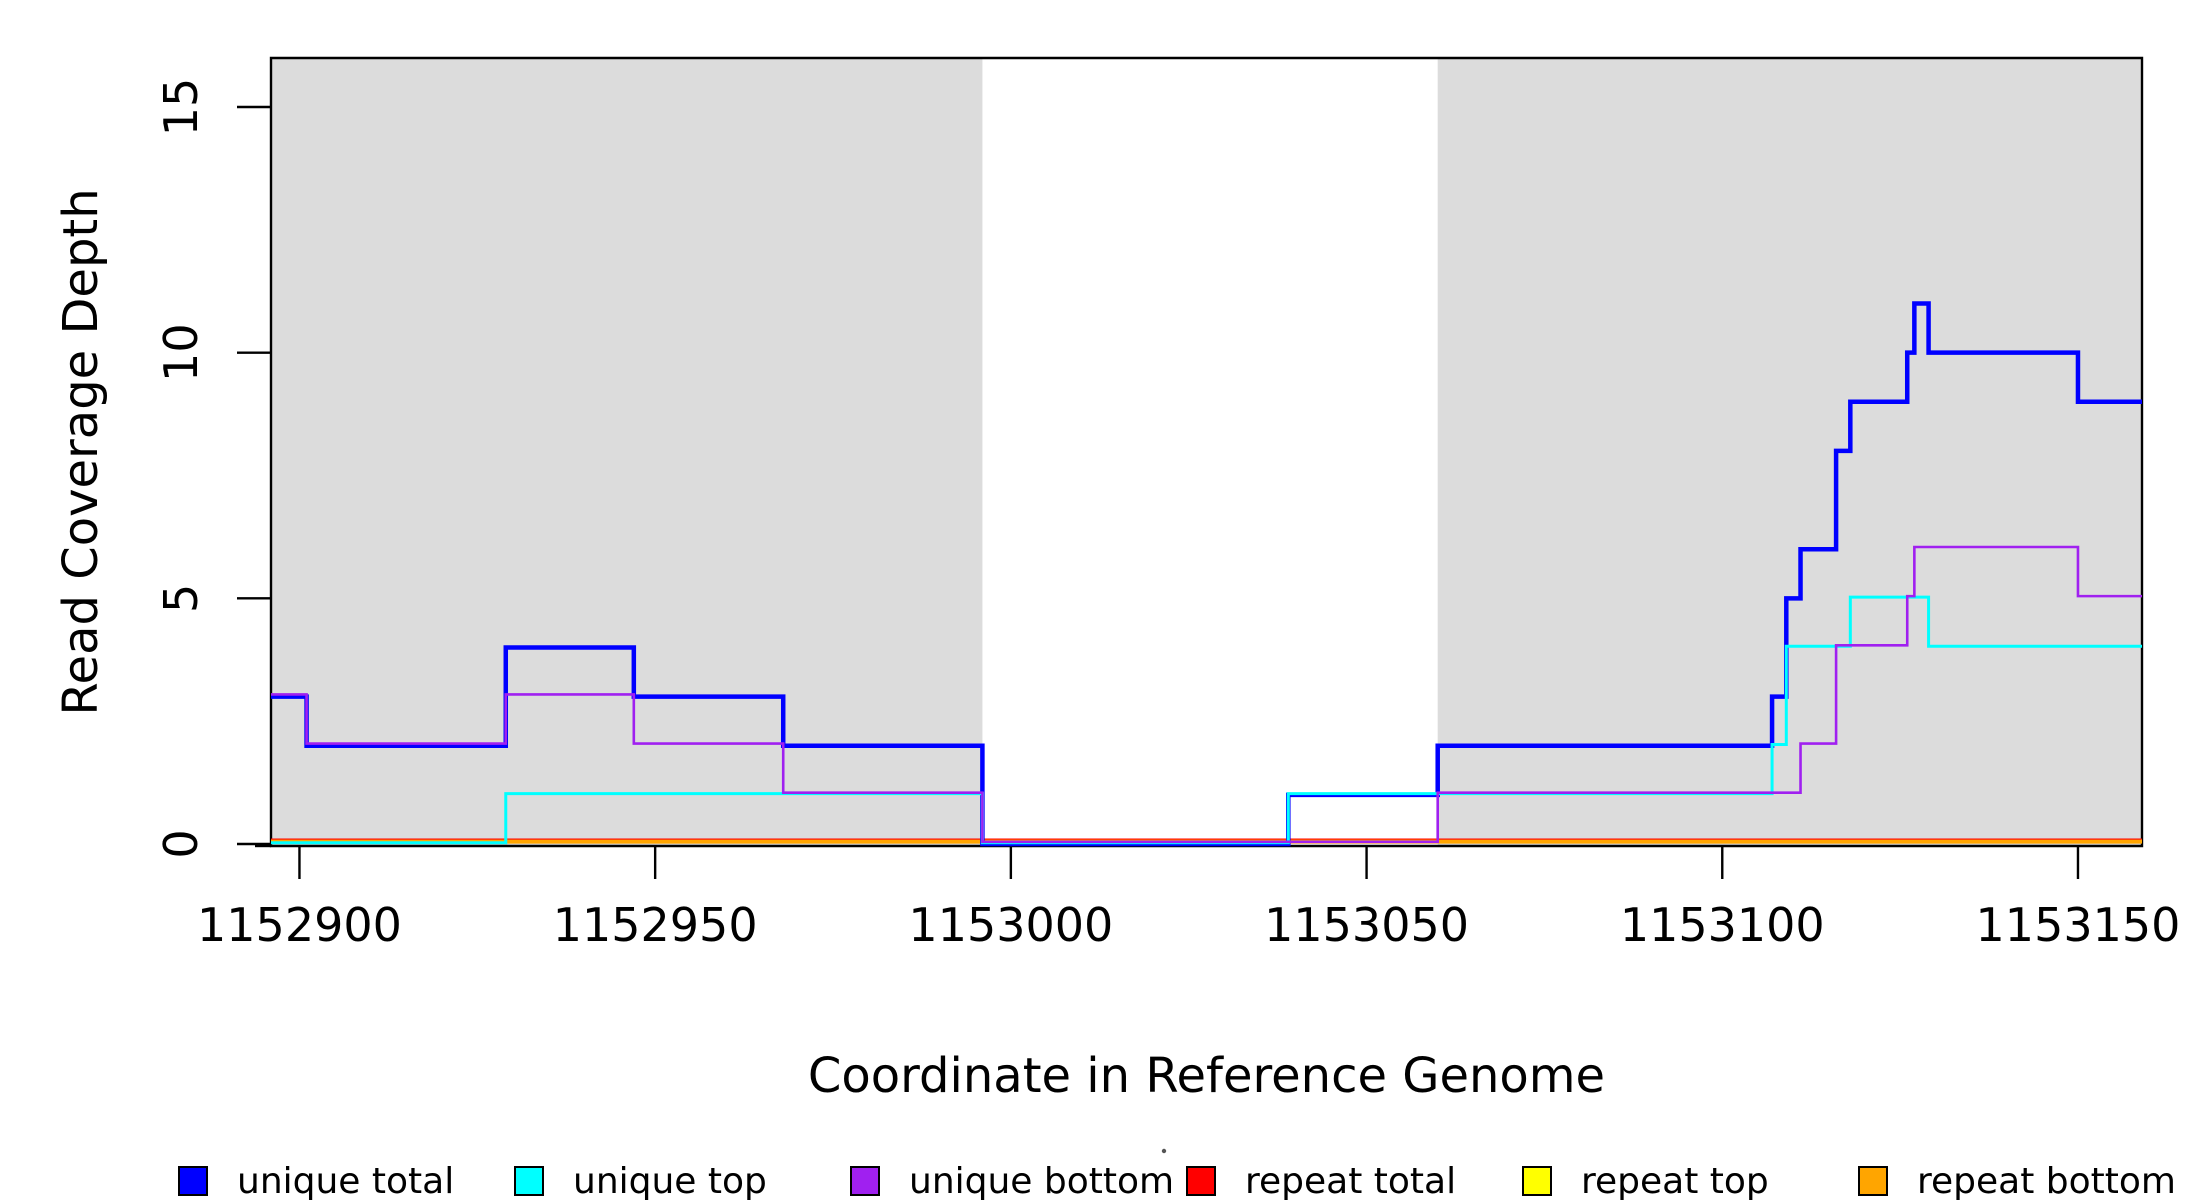 The image size is (2200, 1200). I want to click on legend-item-unique-total: unique total, so click(316, 1180).